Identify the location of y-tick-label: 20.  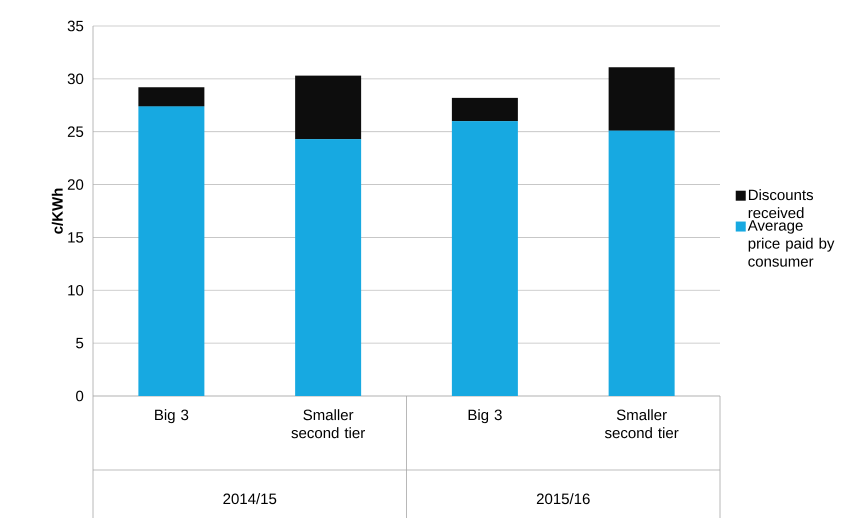
(76, 184).